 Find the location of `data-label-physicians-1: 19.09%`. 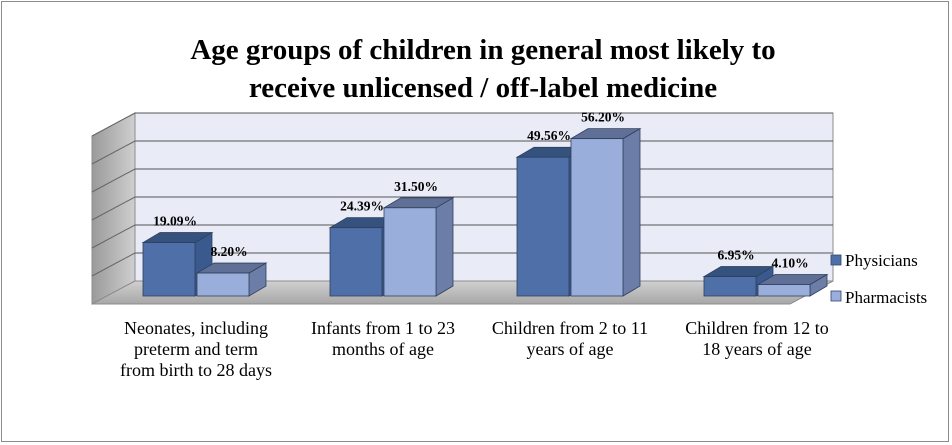

data-label-physicians-1: 19.09% is located at coordinates (175, 221).